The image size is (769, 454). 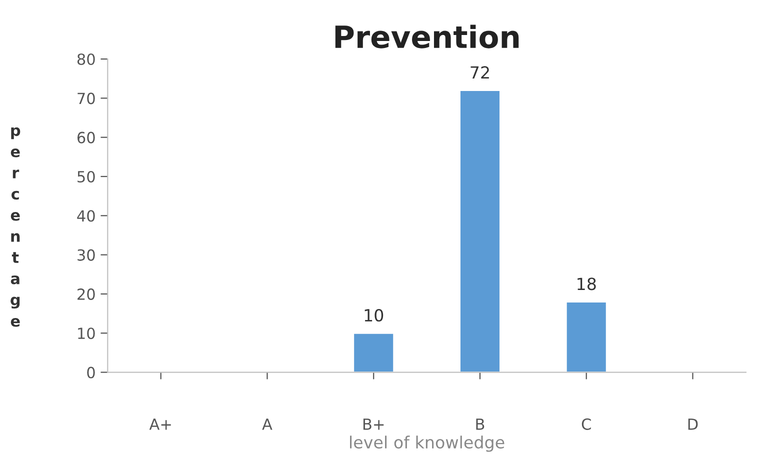 I want to click on y-tick-label: 40, so click(x=86, y=216).